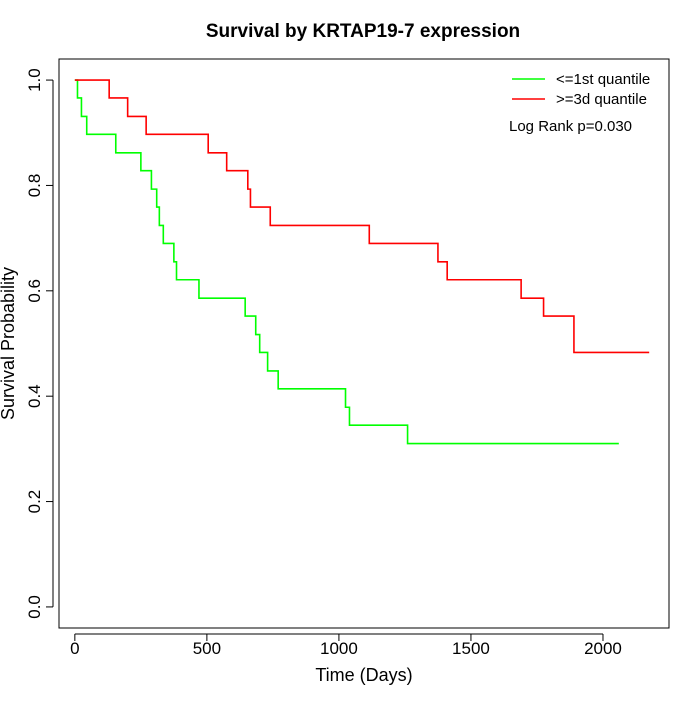  What do you see at coordinates (603, 79) in the screenshot?
I see `legend-entry: <=1st quantile` at bounding box center [603, 79].